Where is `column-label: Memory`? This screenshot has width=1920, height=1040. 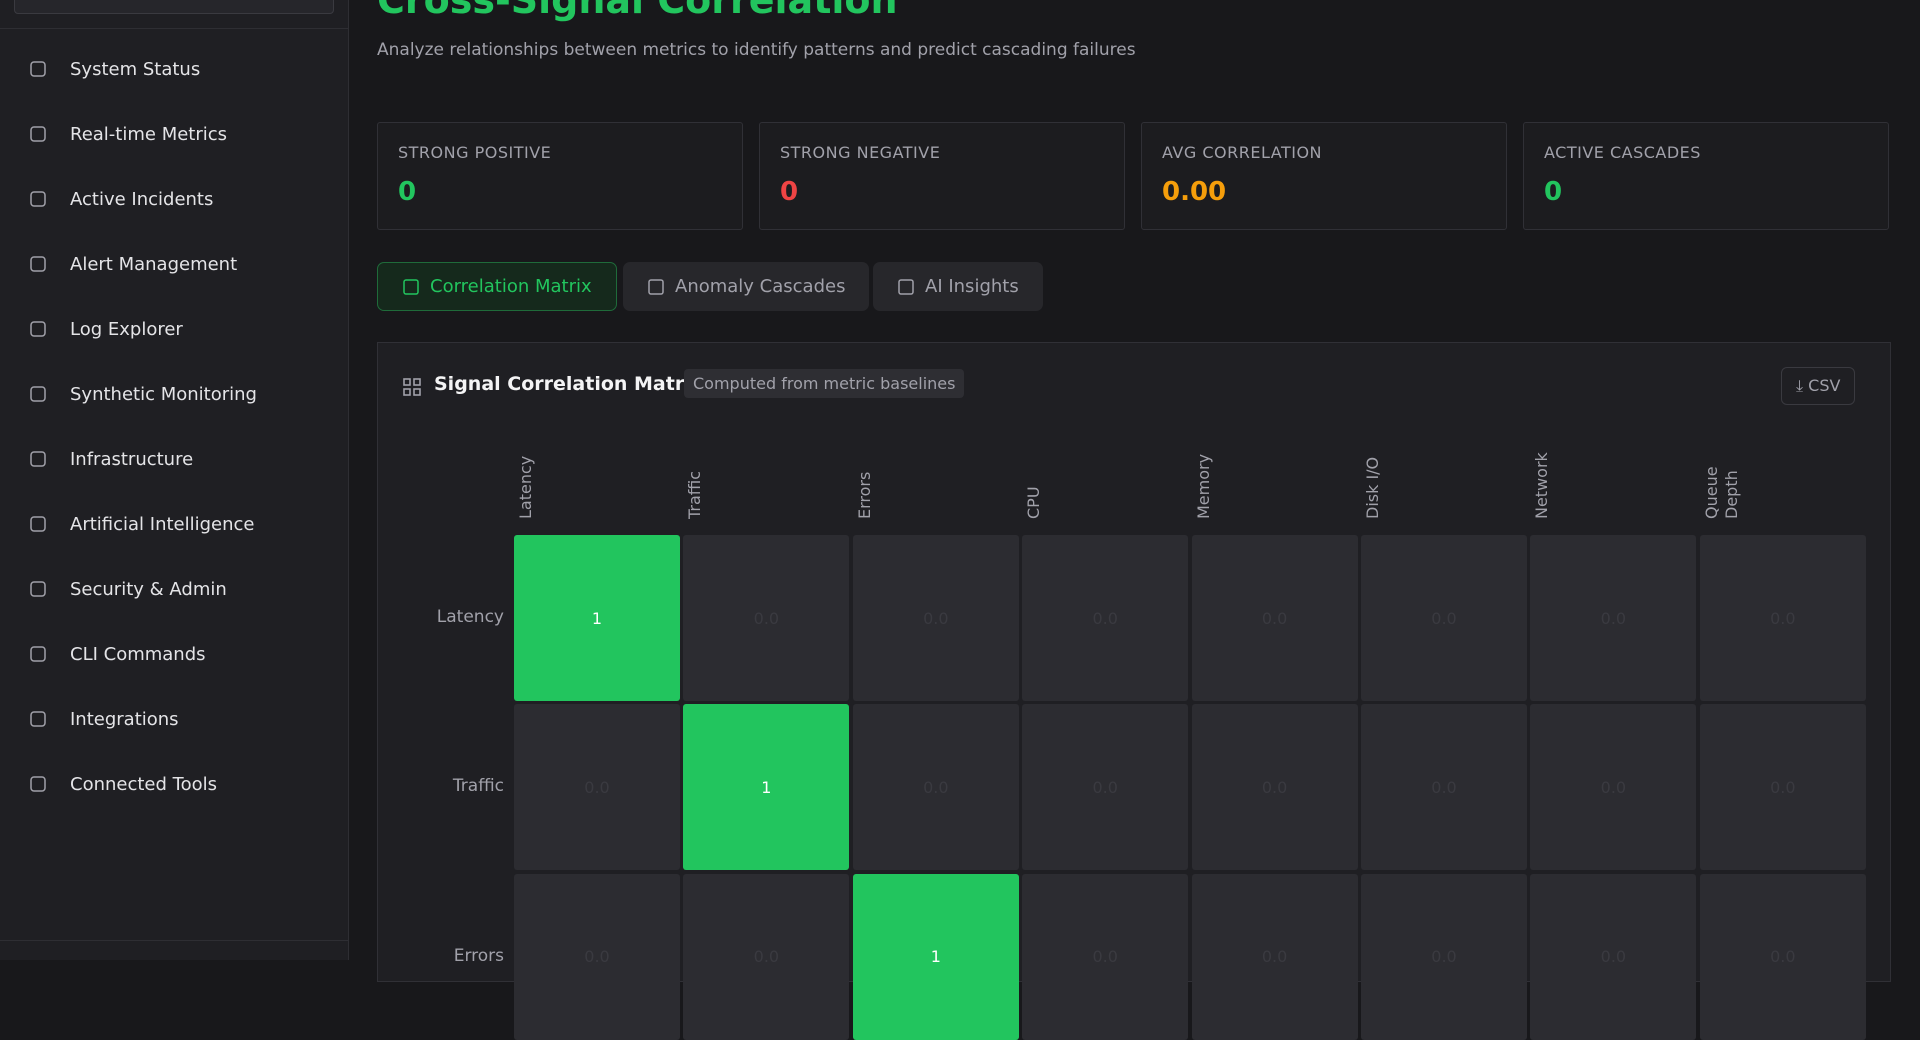
column-label: Memory is located at coordinates (1203, 486).